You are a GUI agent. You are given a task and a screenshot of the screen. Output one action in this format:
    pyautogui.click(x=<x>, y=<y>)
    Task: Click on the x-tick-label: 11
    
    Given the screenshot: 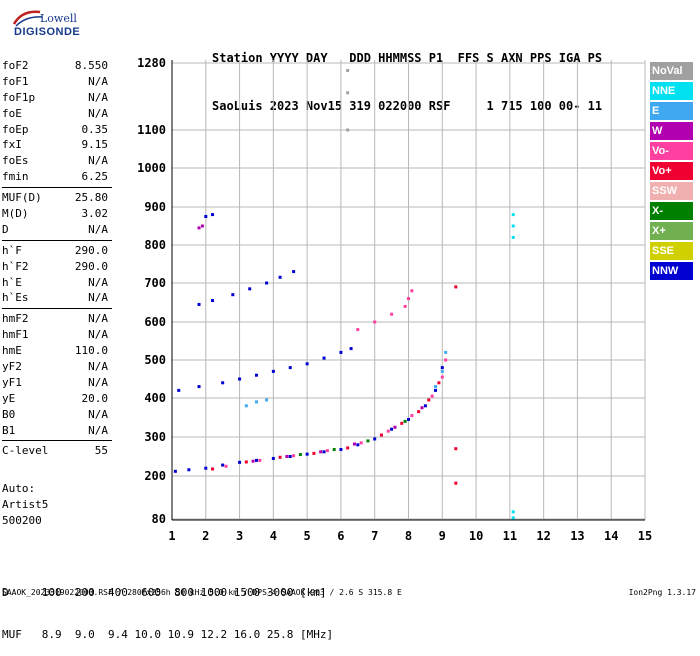 What is the action you would take?
    pyautogui.click(x=510, y=536)
    